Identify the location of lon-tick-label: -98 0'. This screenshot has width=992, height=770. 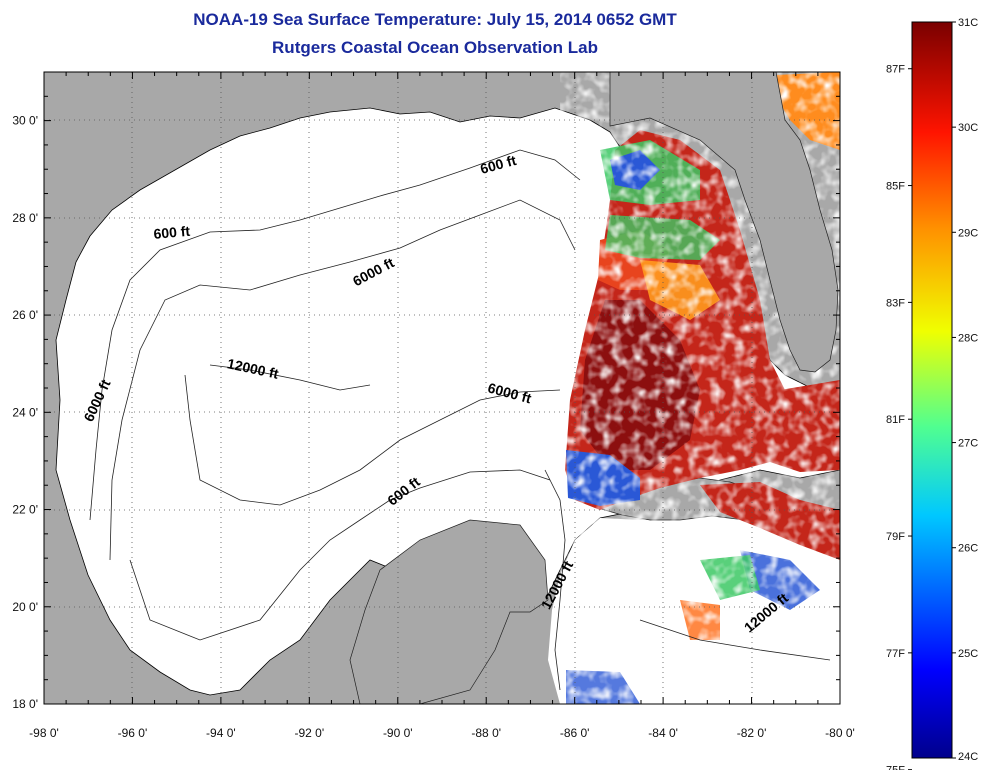
(44, 733).